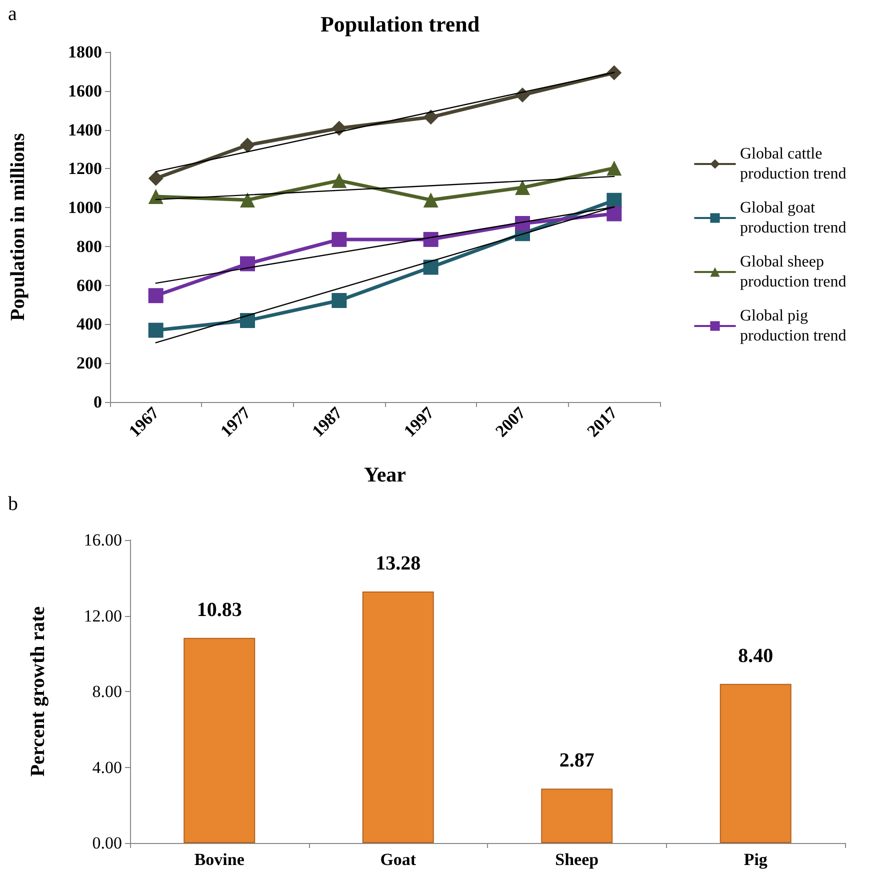 Image resolution: width=885 pixels, height=888 pixels. What do you see at coordinates (398, 563) in the screenshot?
I see `data-label: 13.28` at bounding box center [398, 563].